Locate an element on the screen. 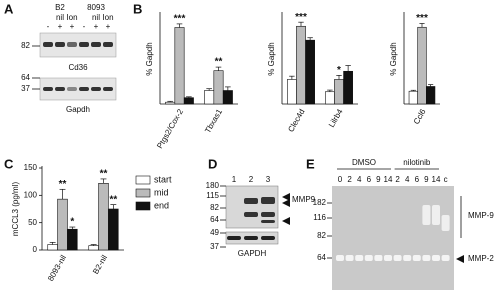 The image size is (500, 295). panel-label: B is located at coordinates (137, 8).